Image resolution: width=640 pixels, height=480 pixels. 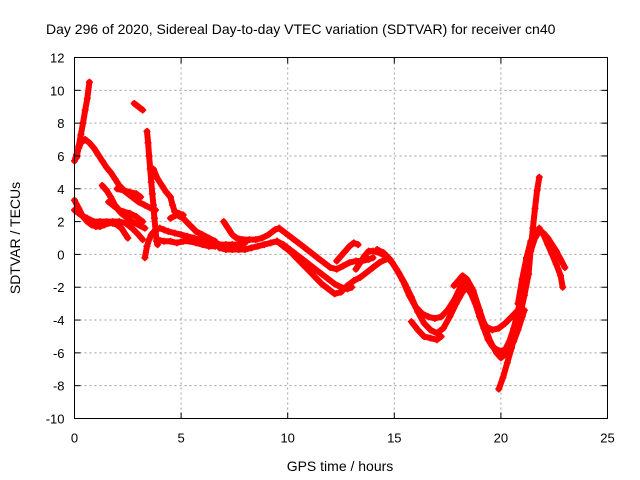 I want to click on y-tick-label: 2, so click(x=60, y=222).